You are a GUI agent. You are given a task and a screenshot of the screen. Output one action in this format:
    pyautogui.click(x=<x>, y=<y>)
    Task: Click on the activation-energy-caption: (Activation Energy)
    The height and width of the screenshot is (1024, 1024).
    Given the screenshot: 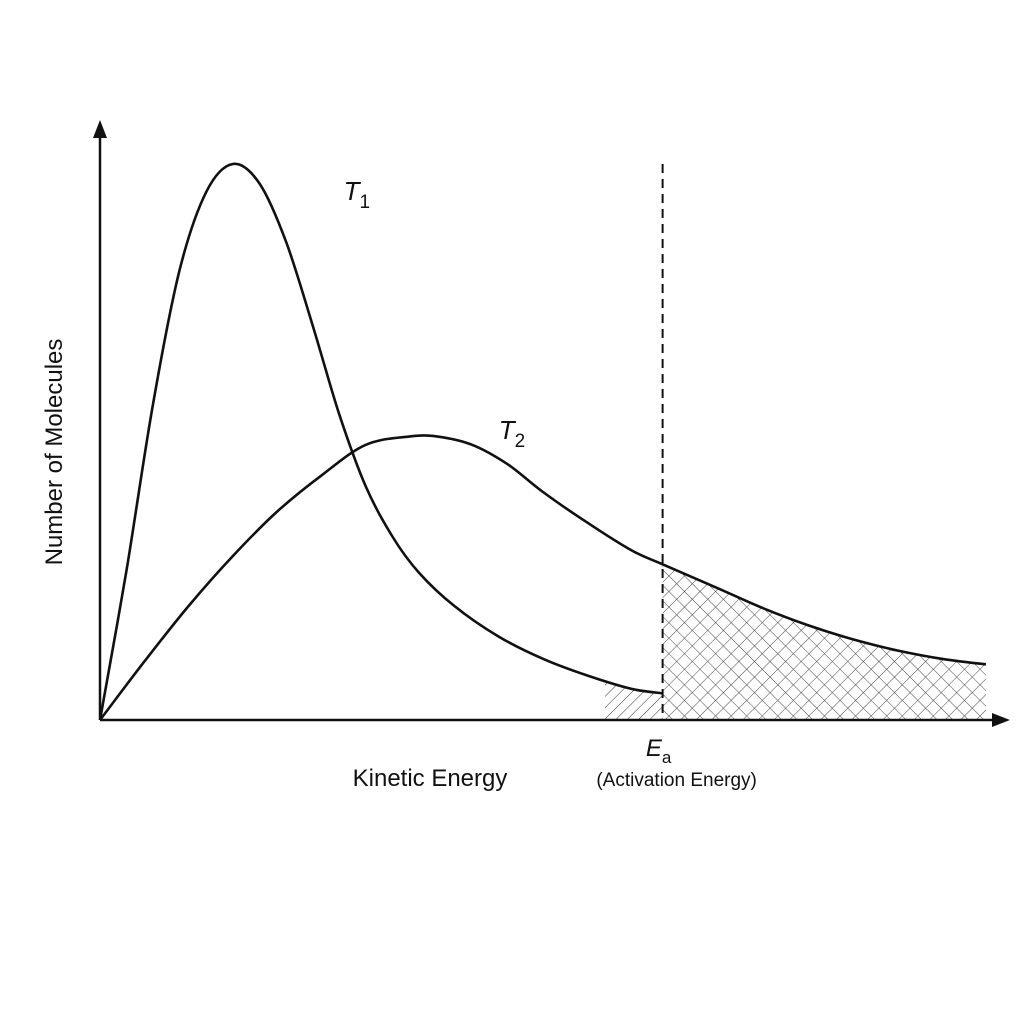 What is the action you would take?
    pyautogui.click(x=676, y=780)
    